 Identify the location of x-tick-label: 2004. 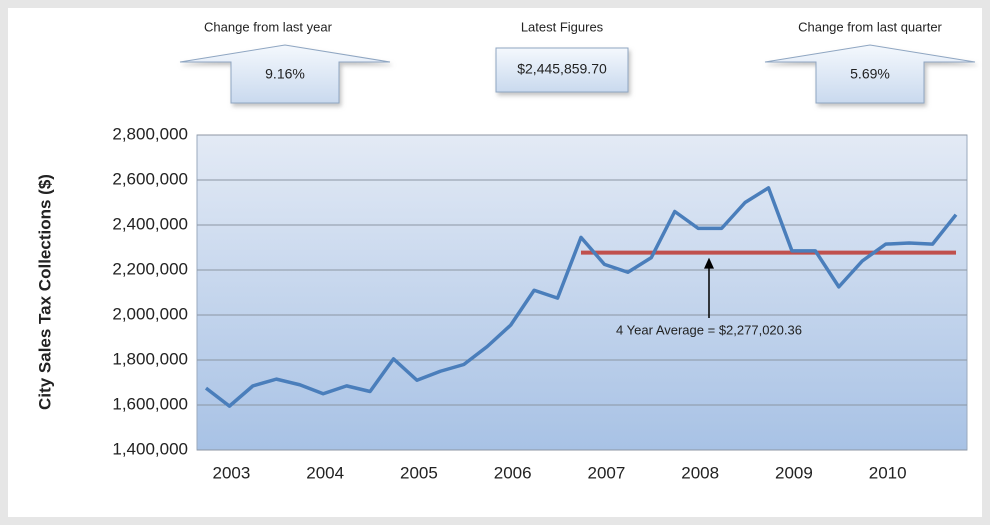
(325, 472).